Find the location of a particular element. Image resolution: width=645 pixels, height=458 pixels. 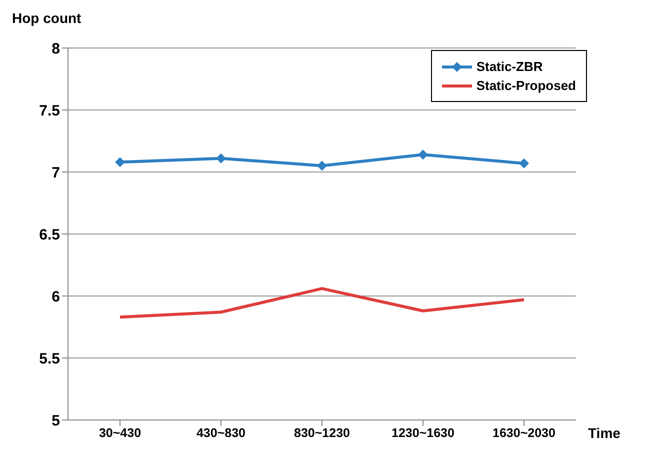

y-tick-label: 5.5 is located at coordinates (49, 359).